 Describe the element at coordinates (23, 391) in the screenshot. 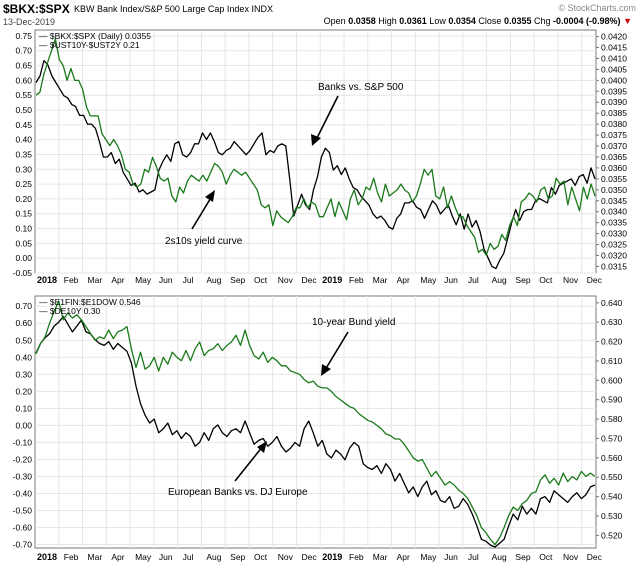

I see `y-left-tick-label: 0.20` at that location.